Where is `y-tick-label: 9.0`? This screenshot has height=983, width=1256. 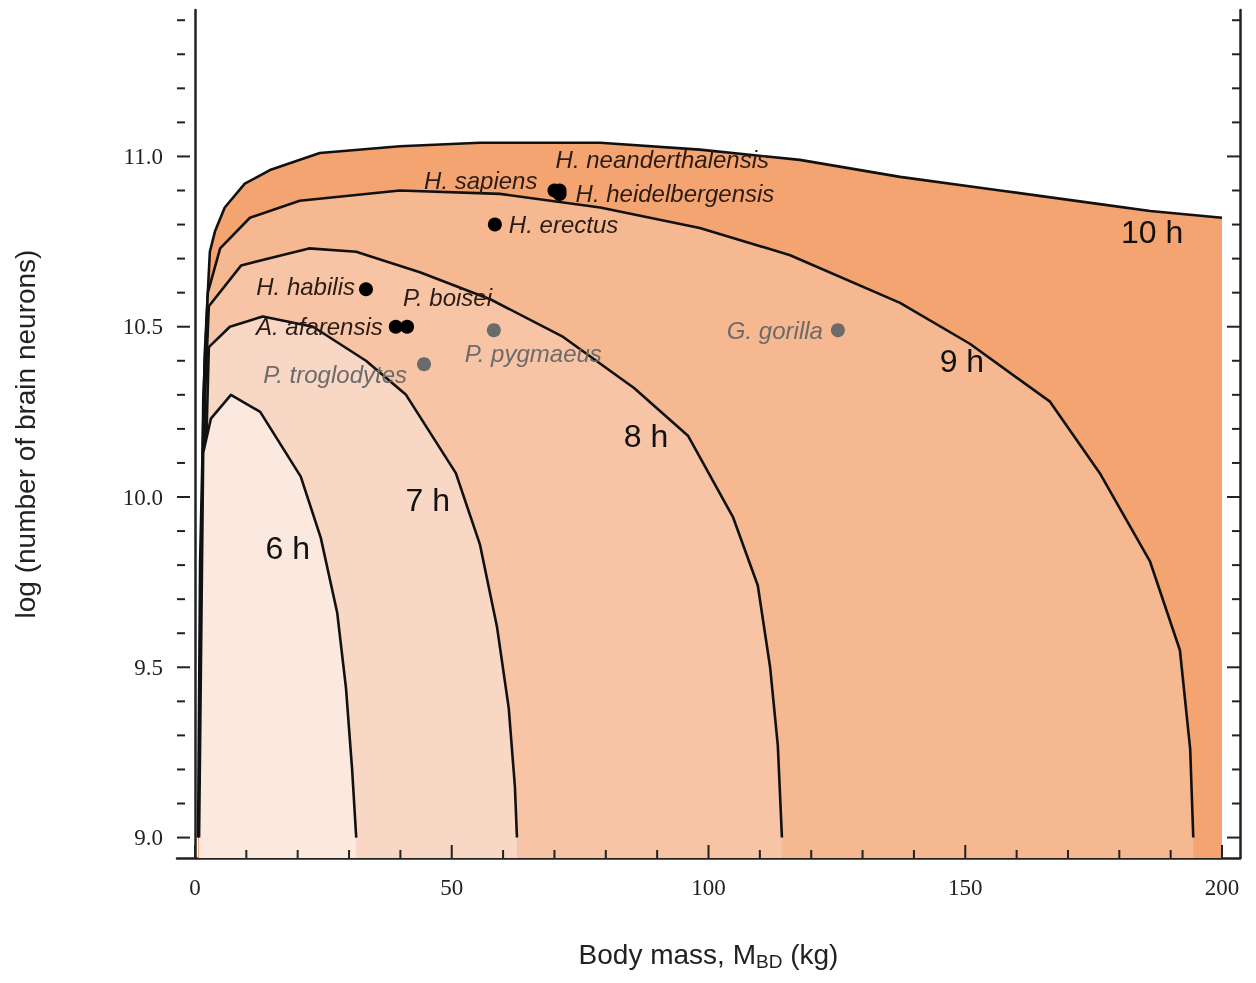
y-tick-label: 9.0 is located at coordinates (148, 838).